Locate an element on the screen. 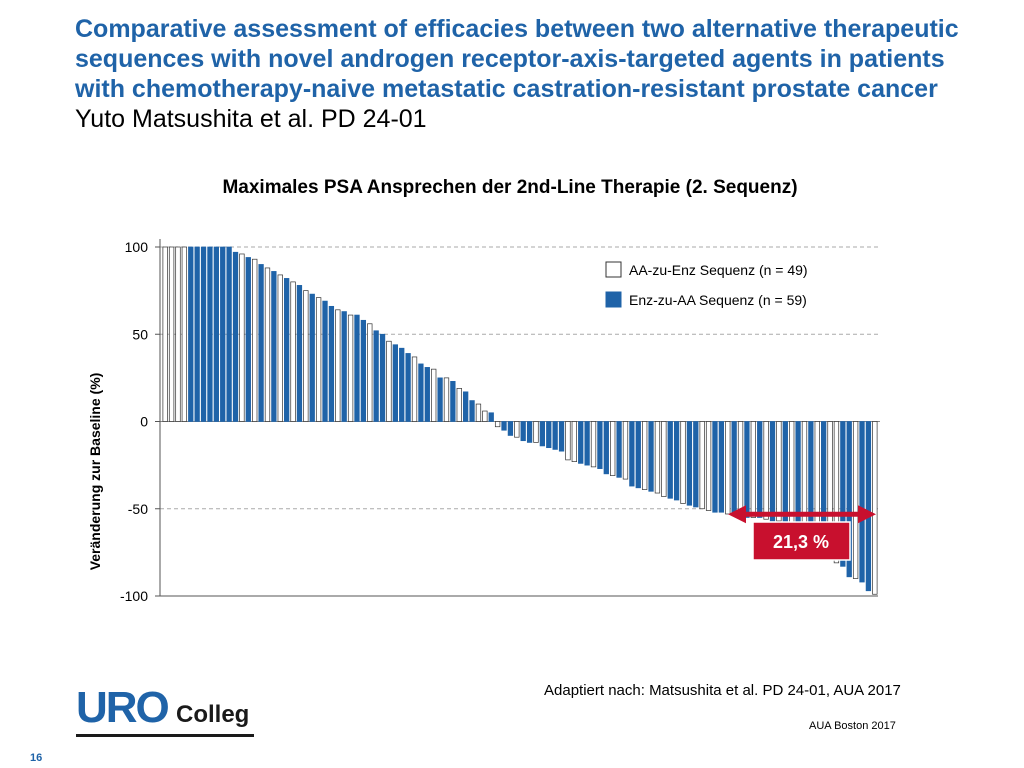  y-tick-label: -50 is located at coordinates (138, 509).